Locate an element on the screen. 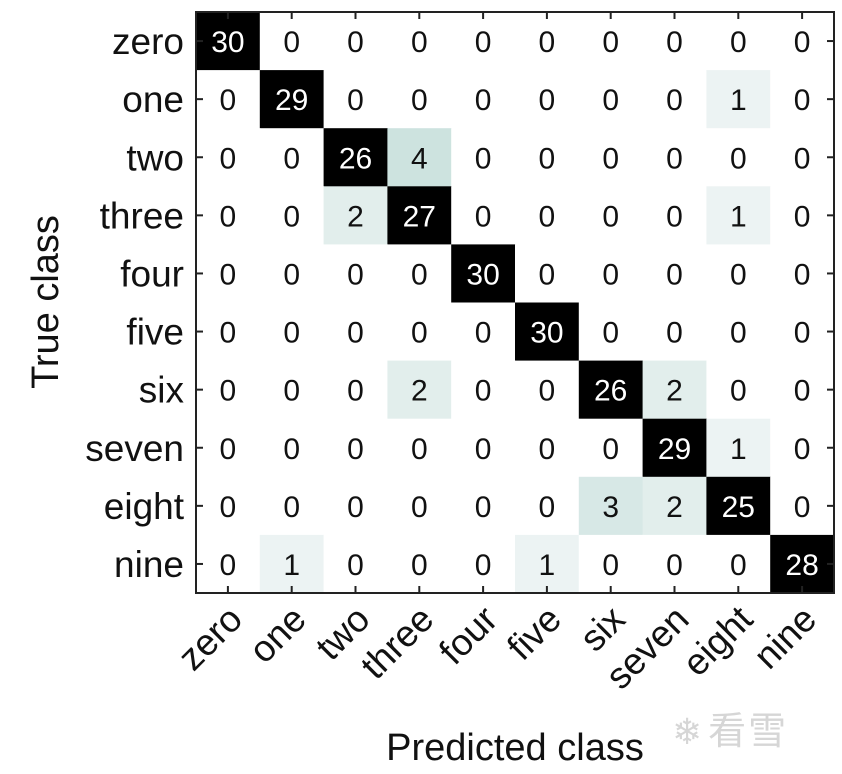  cell-value-label: 28 is located at coordinates (801, 565).